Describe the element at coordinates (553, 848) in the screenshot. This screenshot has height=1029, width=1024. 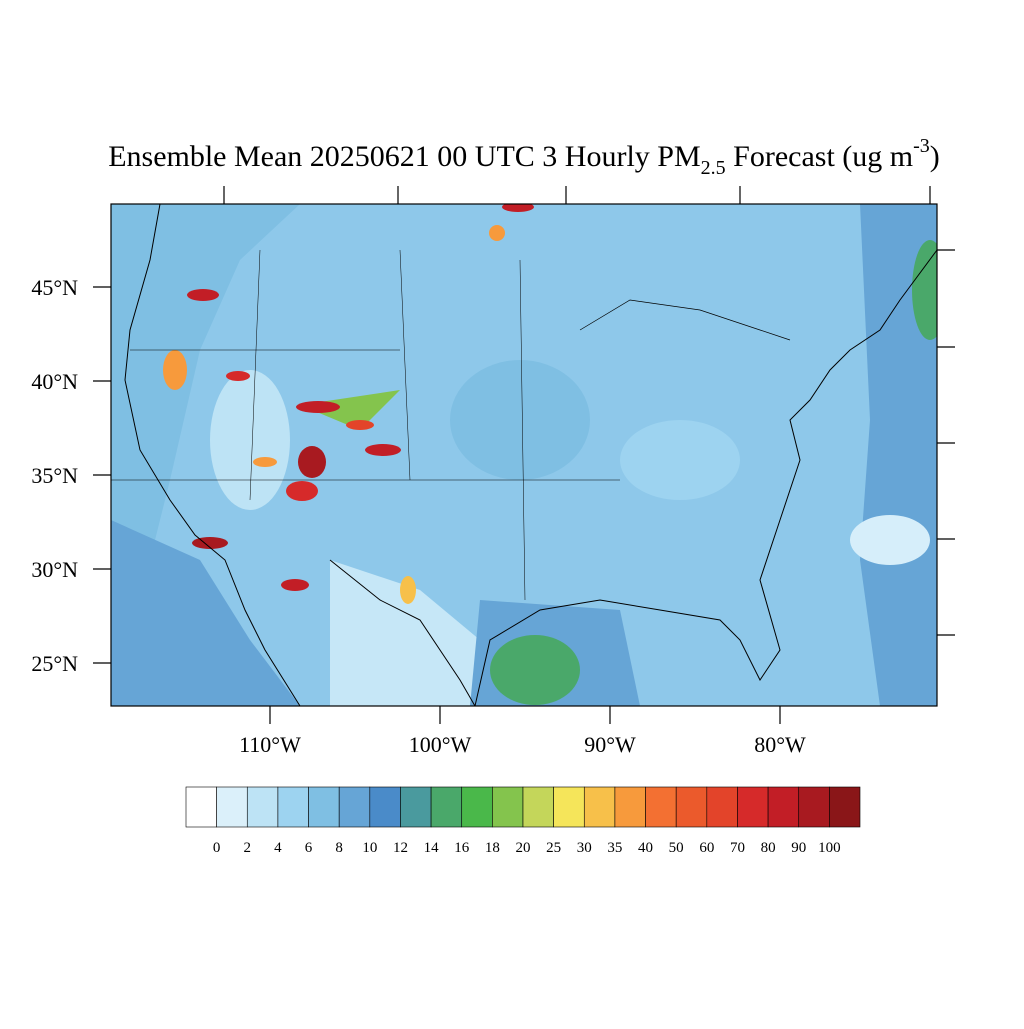
I see `colorbar-label: 25` at that location.